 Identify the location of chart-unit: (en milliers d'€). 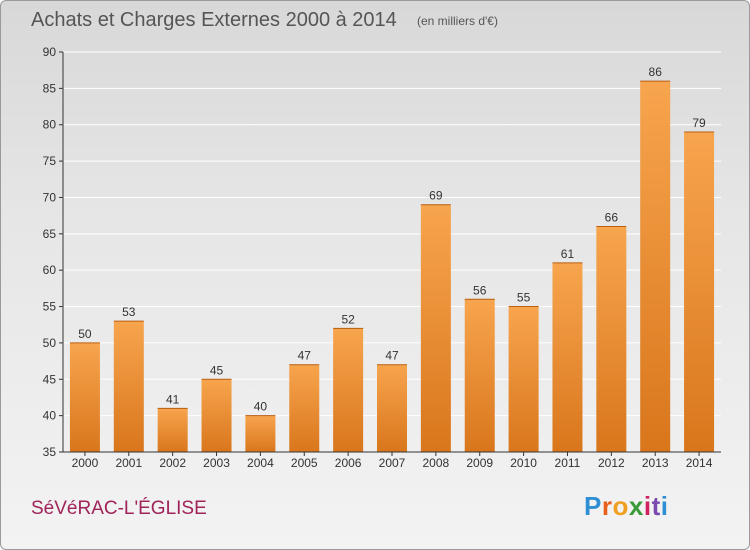
(457, 21).